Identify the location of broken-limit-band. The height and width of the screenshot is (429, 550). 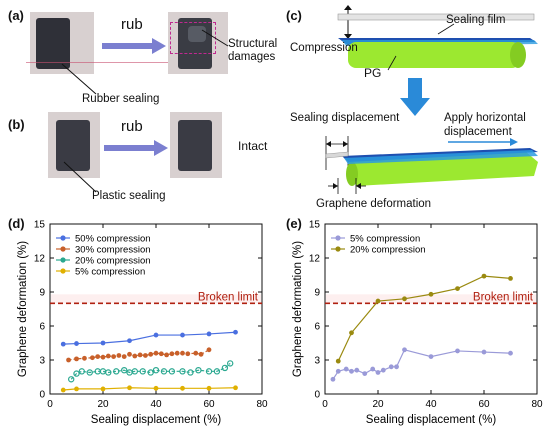
(431, 299).